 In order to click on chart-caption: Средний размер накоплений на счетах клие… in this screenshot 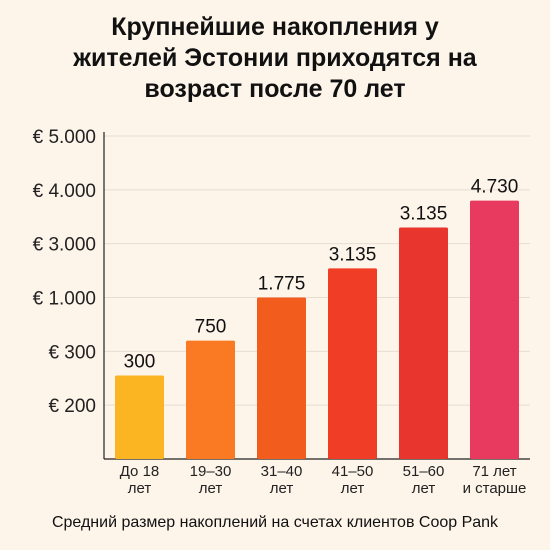, I will do `click(275, 522)`.